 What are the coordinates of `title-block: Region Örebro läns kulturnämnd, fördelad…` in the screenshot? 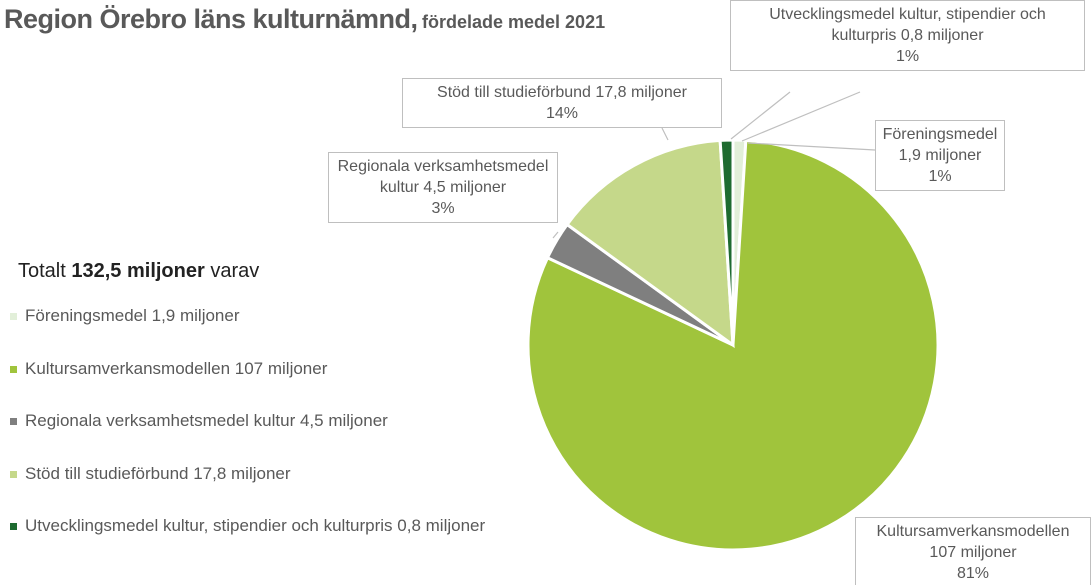 It's located at (304, 19).